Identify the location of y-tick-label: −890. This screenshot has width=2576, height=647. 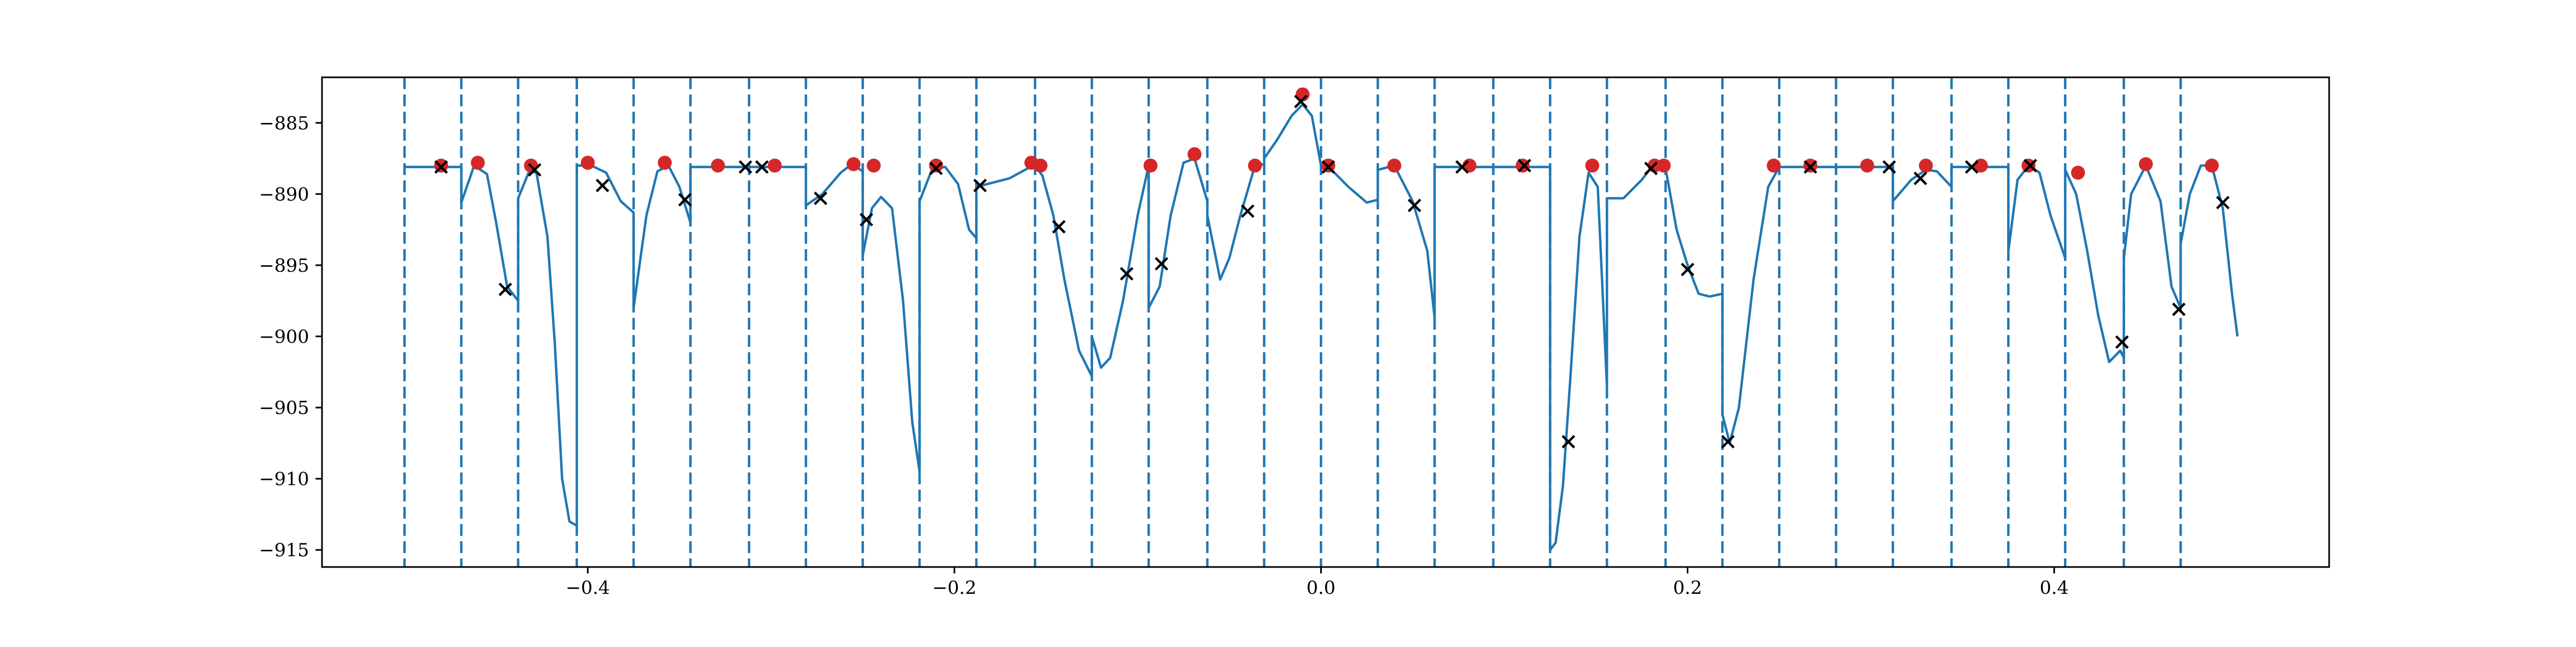
(284, 194).